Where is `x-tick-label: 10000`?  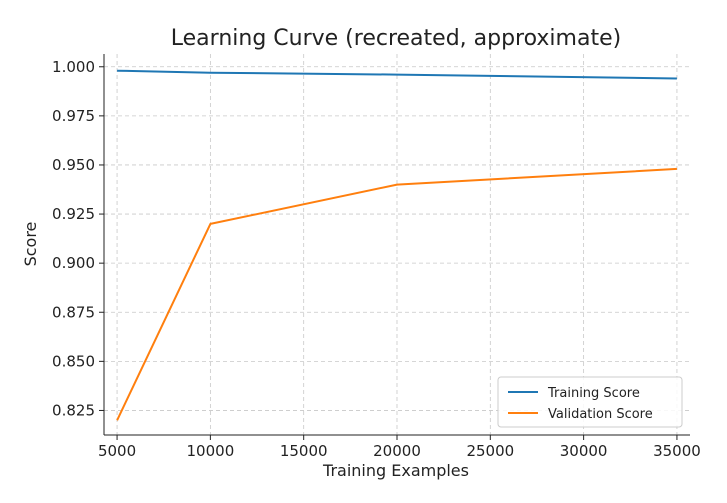
x-tick-label: 10000 is located at coordinates (211, 451).